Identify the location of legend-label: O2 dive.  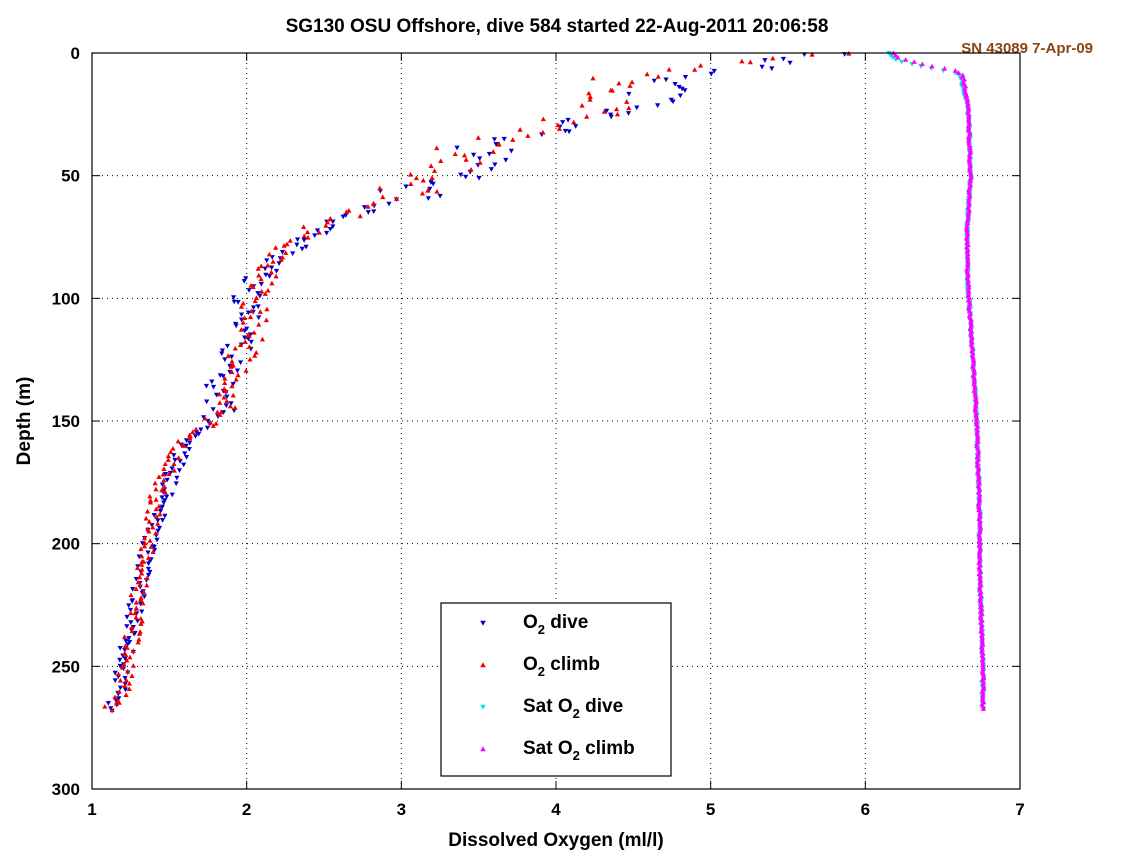
(555, 624).